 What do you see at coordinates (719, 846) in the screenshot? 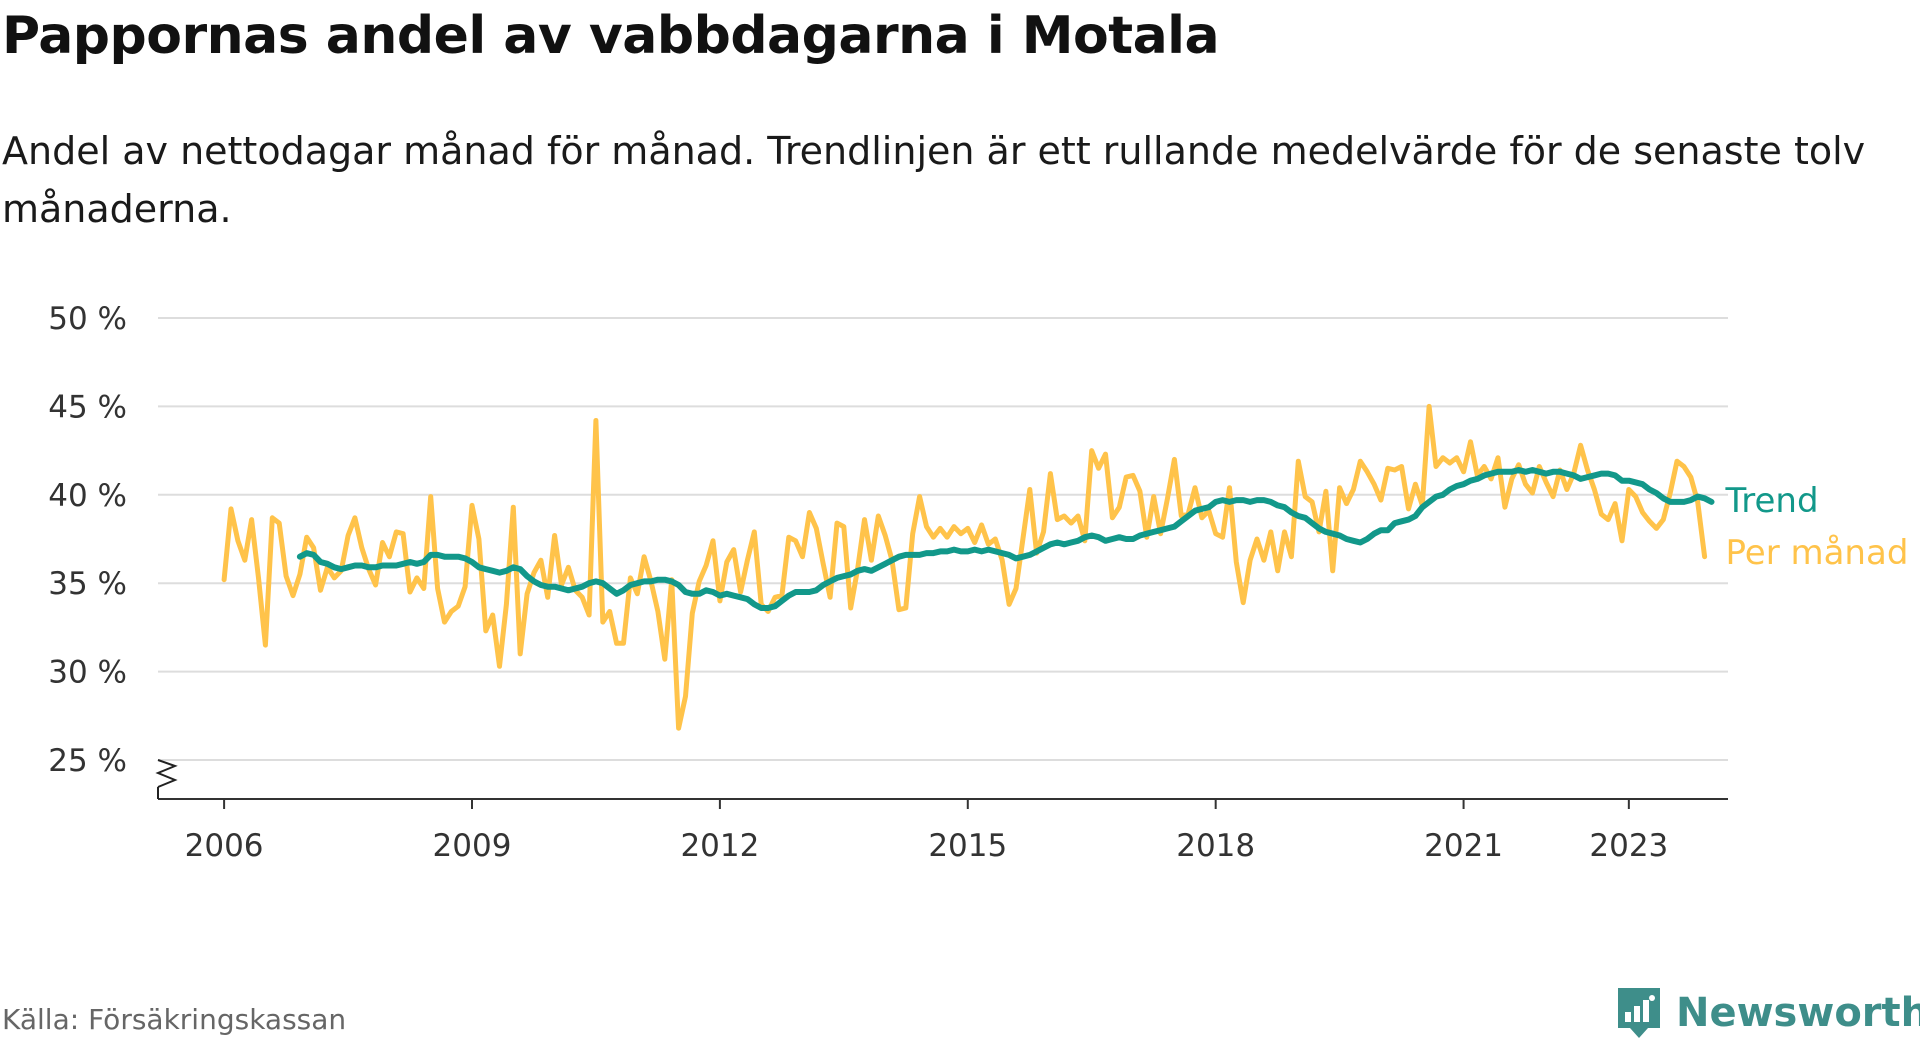
I see `x-tick-label: 2012` at bounding box center [719, 846].